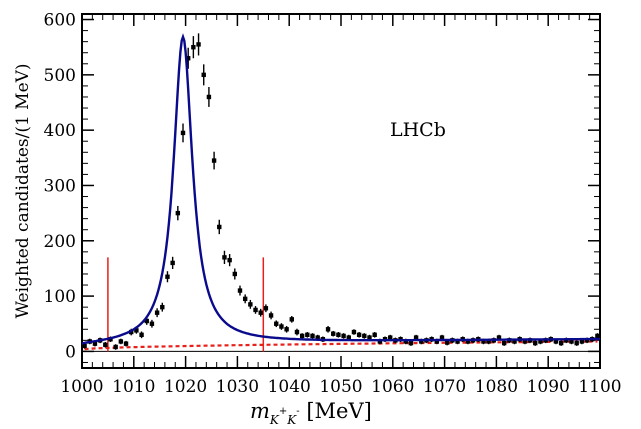 The width and height of the screenshot is (641, 429). What do you see at coordinates (60, 297) in the screenshot?
I see `y-tick-label: 100` at bounding box center [60, 297].